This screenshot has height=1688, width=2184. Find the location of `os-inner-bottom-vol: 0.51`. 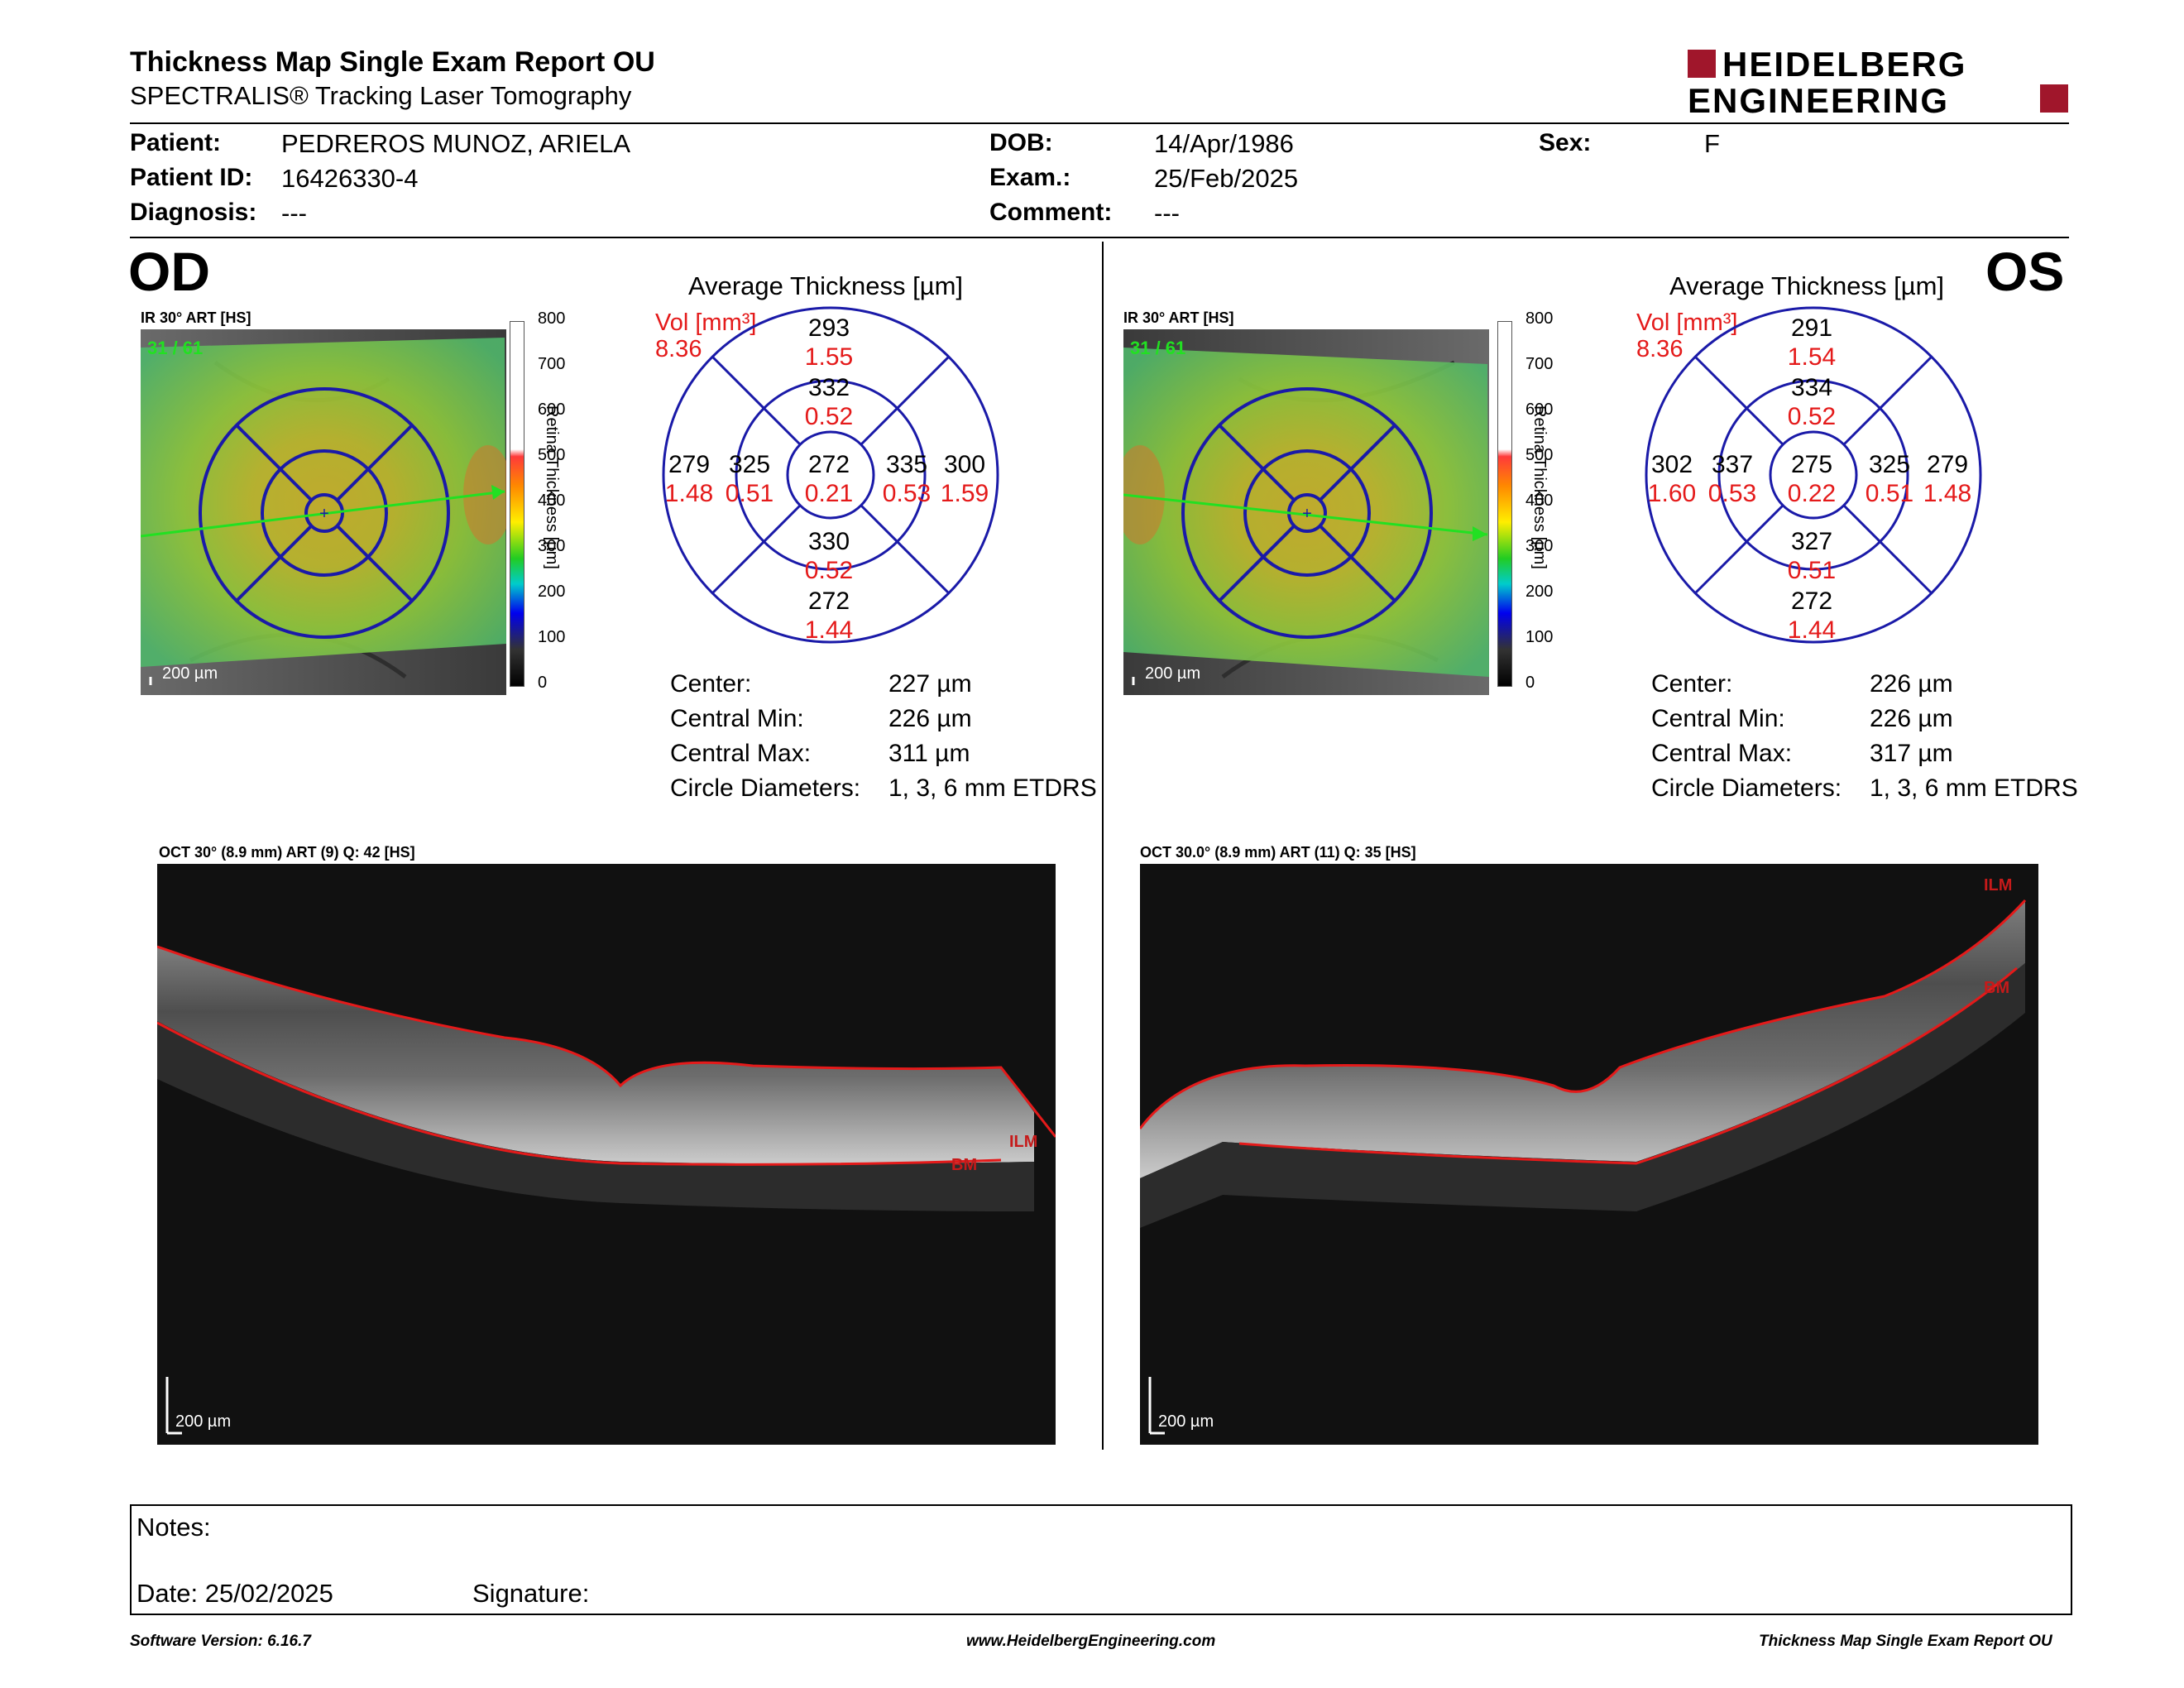

os-inner-bottom-vol: 0.51 is located at coordinates (1812, 570).